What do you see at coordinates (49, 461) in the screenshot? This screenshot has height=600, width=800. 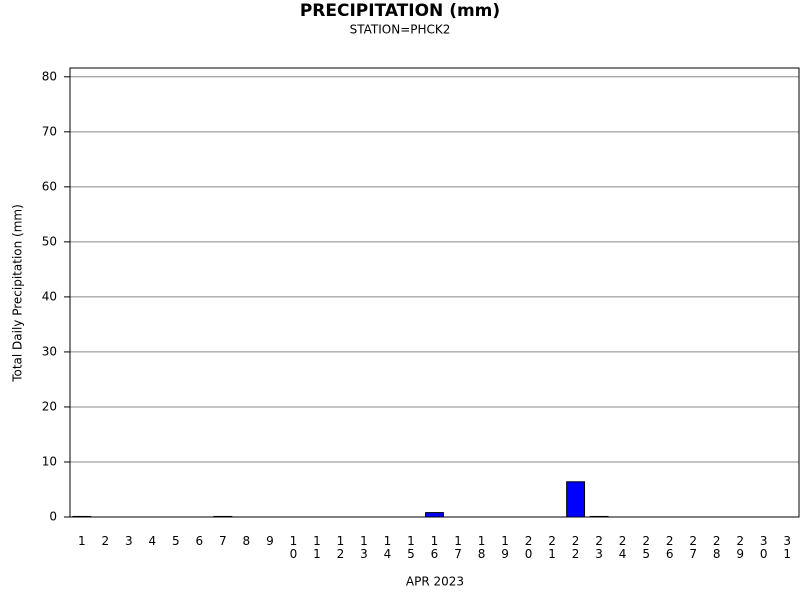 I see `y-tick-label: 10` at bounding box center [49, 461].